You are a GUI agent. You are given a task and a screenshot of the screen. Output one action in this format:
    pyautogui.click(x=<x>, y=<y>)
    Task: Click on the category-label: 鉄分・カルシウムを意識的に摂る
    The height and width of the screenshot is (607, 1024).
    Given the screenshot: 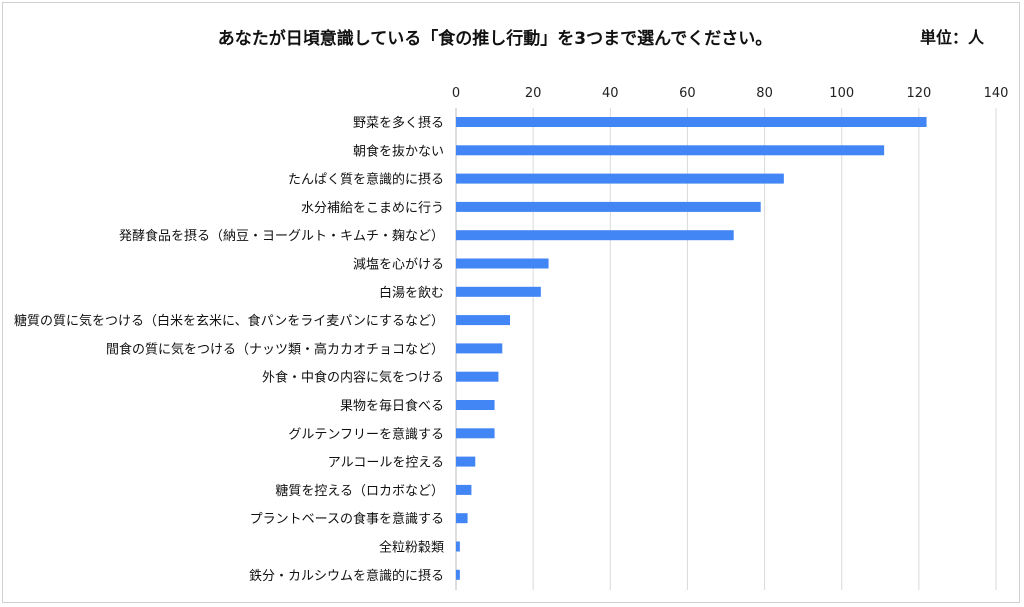 What is the action you would take?
    pyautogui.click(x=346, y=576)
    